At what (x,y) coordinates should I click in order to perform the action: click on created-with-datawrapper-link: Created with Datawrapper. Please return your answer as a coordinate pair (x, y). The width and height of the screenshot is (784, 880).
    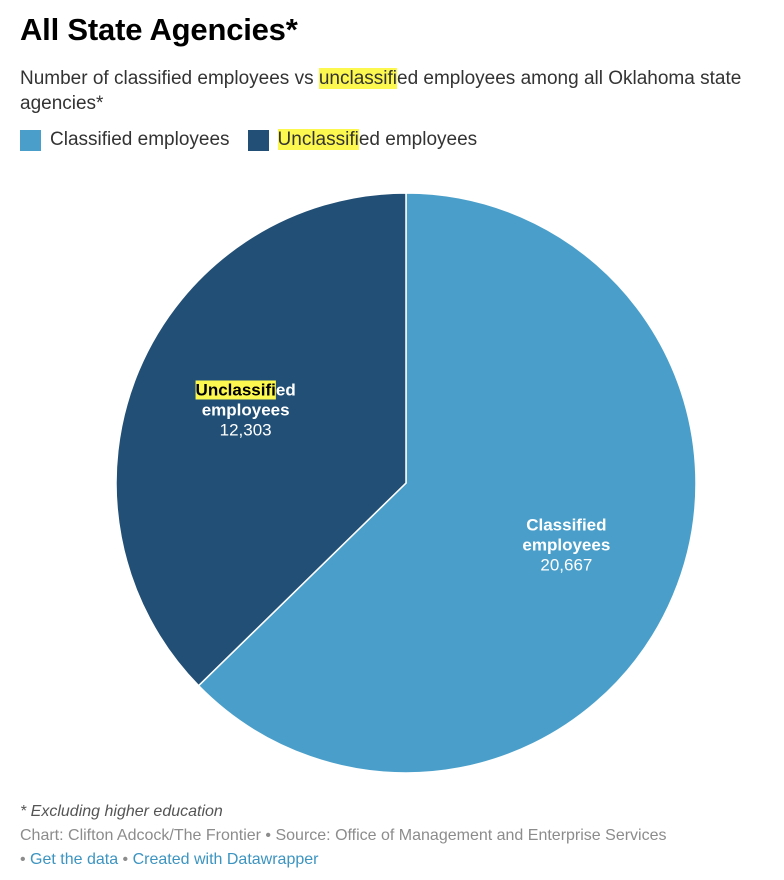
    Looking at the image, I should click on (225, 859).